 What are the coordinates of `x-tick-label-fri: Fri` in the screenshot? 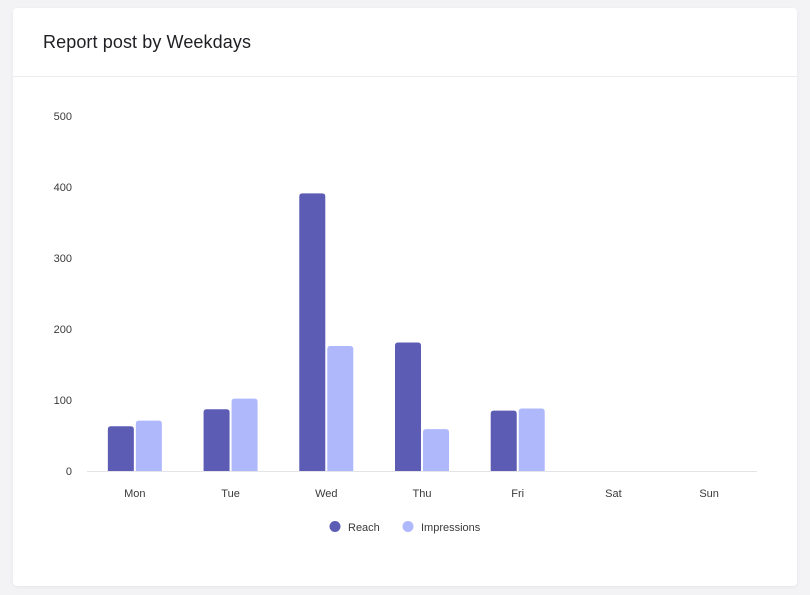 It's located at (517, 494).